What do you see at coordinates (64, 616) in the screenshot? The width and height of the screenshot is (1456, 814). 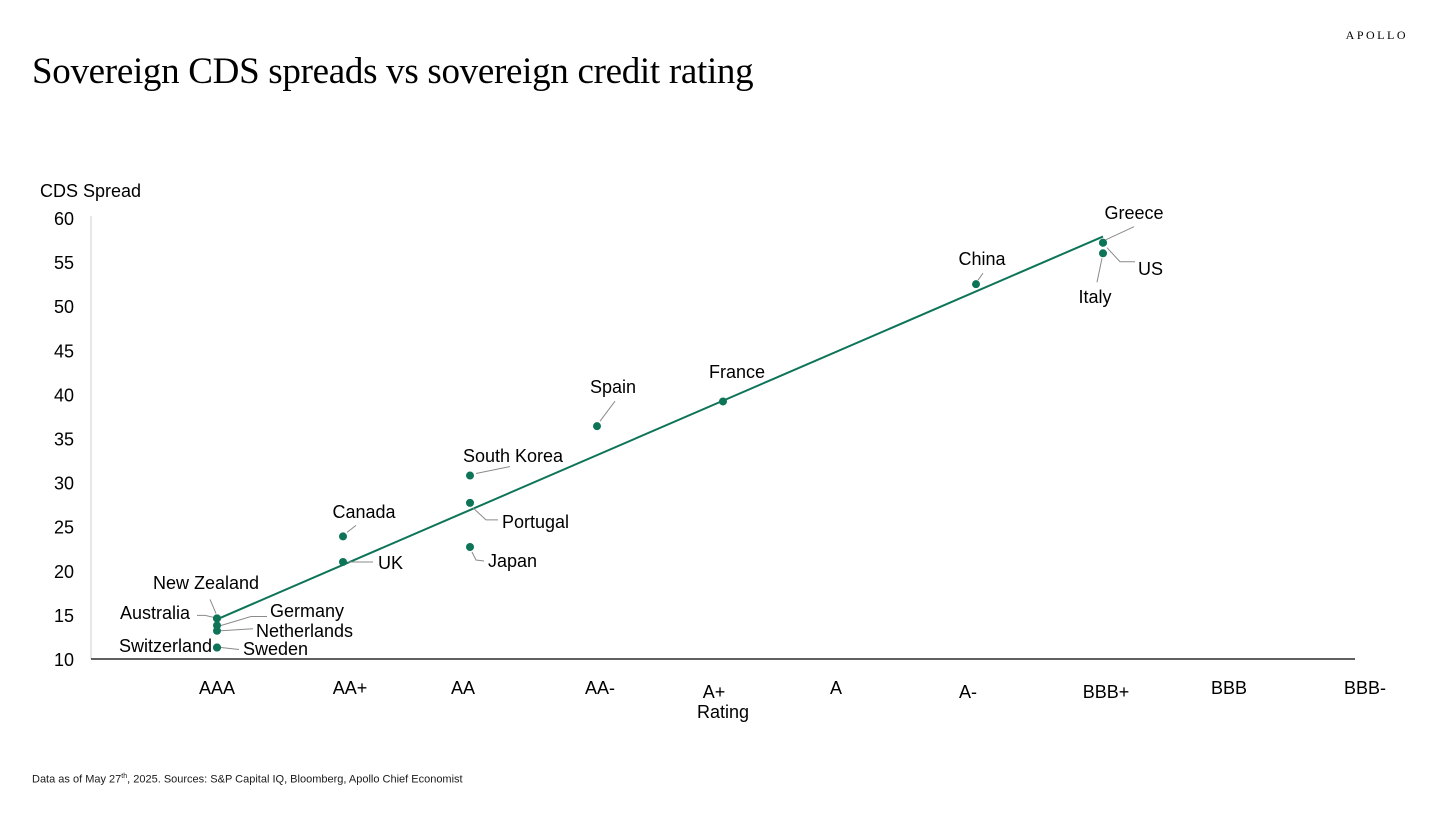 I see `y-tick-label: 15` at bounding box center [64, 616].